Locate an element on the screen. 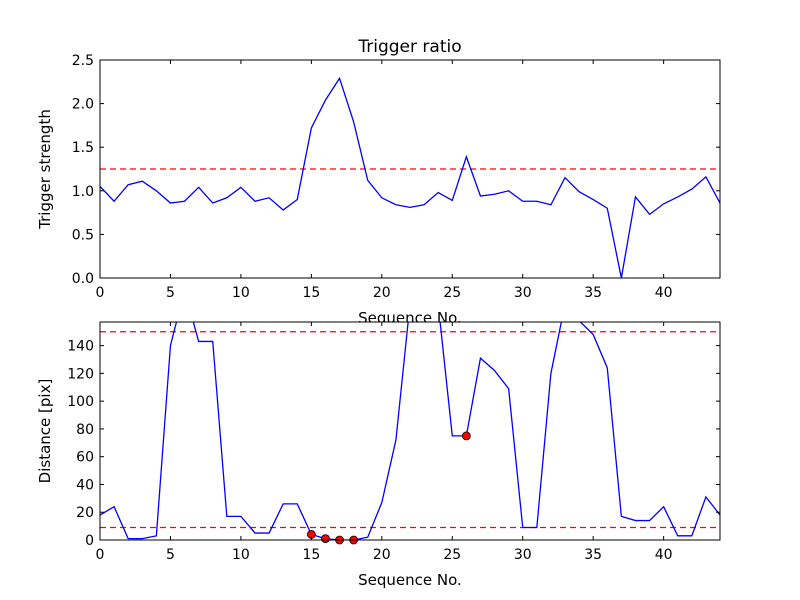  y-axis-label: Distance [pix] is located at coordinates (45, 431).